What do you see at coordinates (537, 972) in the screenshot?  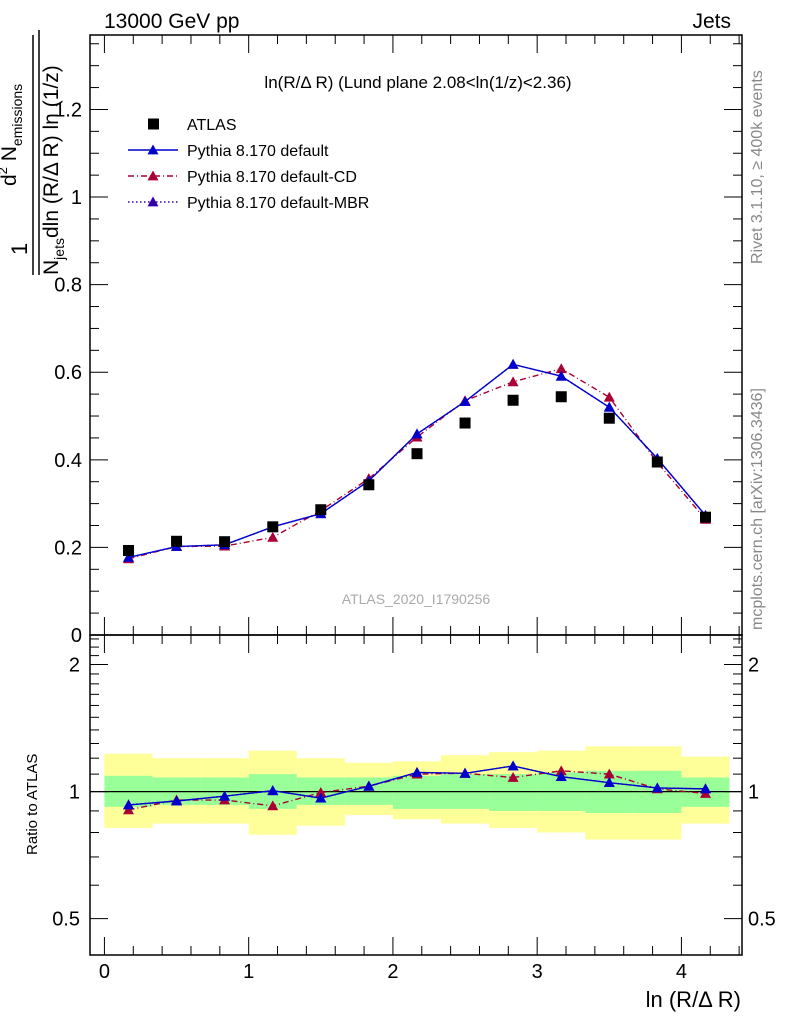 I see `x-tick-label: 3` at bounding box center [537, 972].